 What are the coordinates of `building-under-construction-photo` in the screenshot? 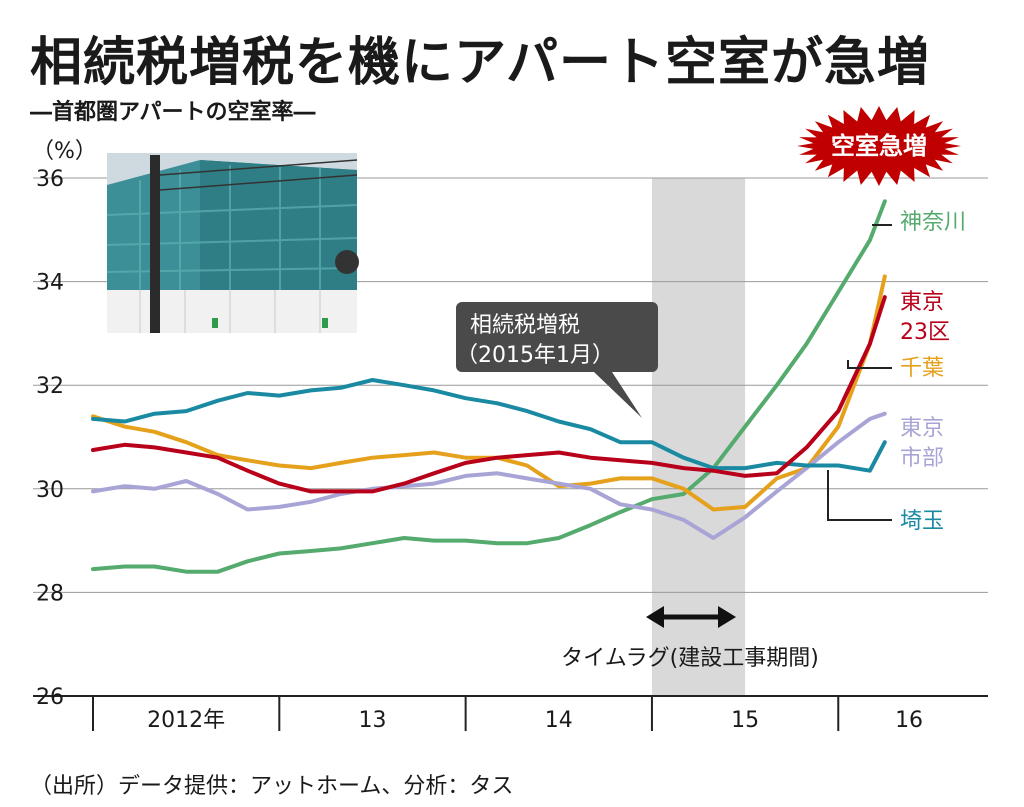 It's located at (232, 243).